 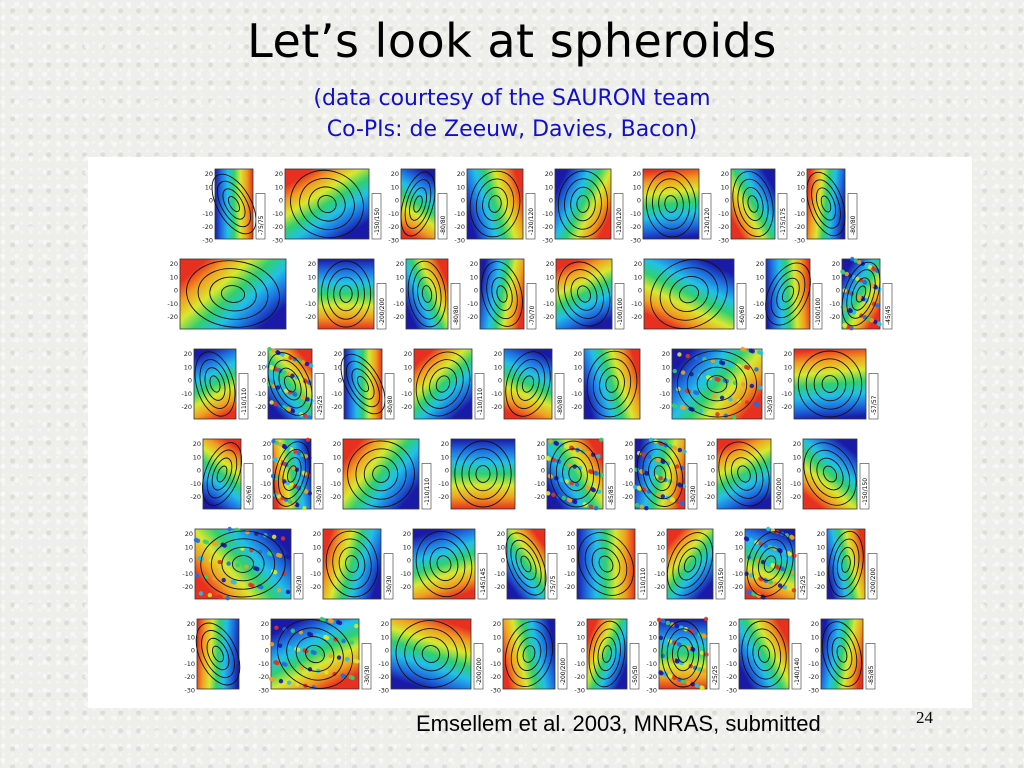 What do you see at coordinates (390, 405) in the screenshot?
I see `velocity-scale-label: -80/80` at bounding box center [390, 405].